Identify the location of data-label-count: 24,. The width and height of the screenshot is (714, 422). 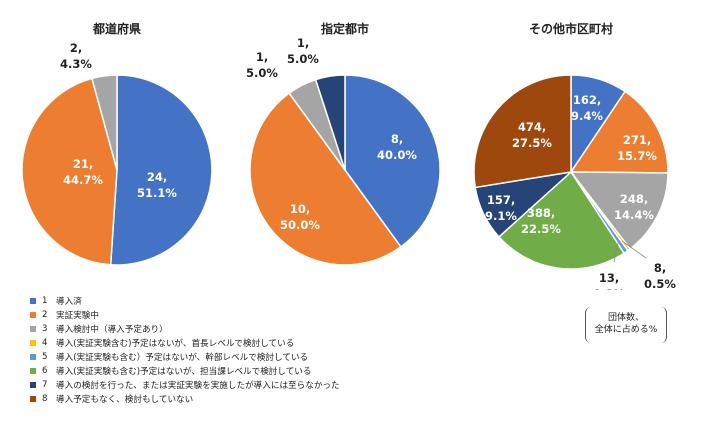
(157, 177).